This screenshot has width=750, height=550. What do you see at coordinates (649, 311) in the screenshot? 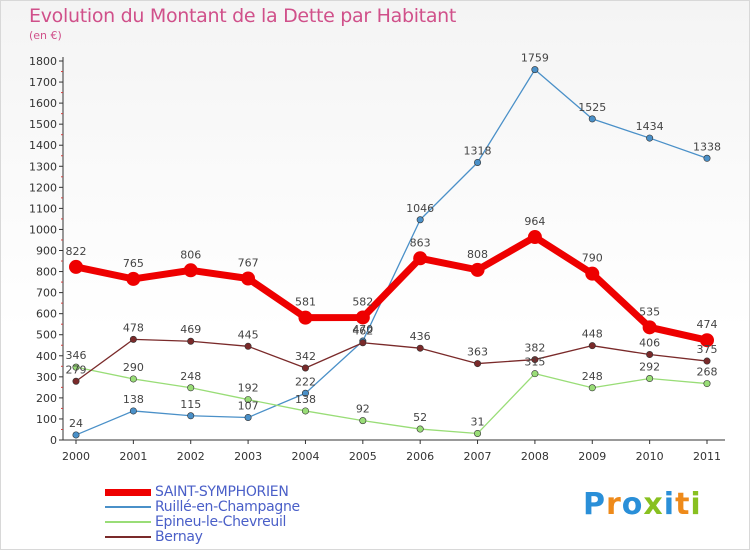
I see `data-label: 535` at bounding box center [649, 311].